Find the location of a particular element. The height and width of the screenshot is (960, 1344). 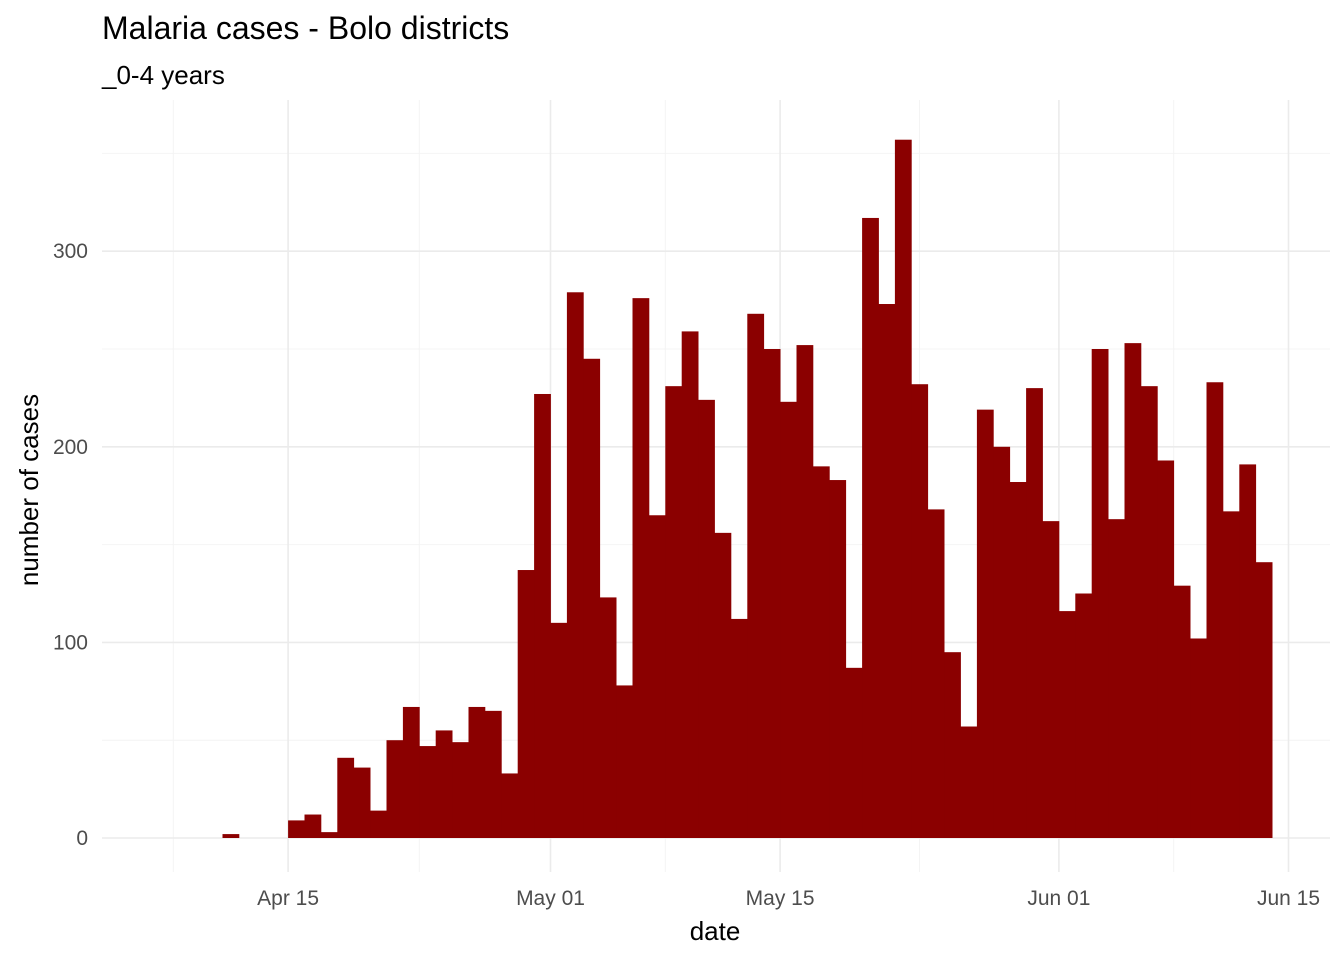

y-axis-ticks: 0 100 200 300 is located at coordinates (70, 545).